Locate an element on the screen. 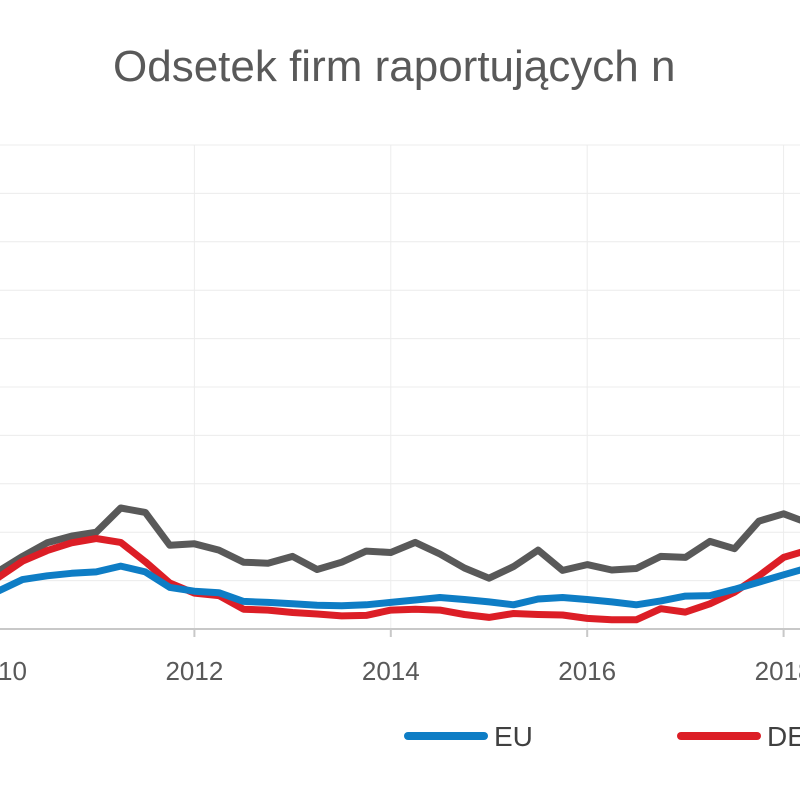 This screenshot has height=800, width=800. x-tick-label: 2012 is located at coordinates (194, 671).